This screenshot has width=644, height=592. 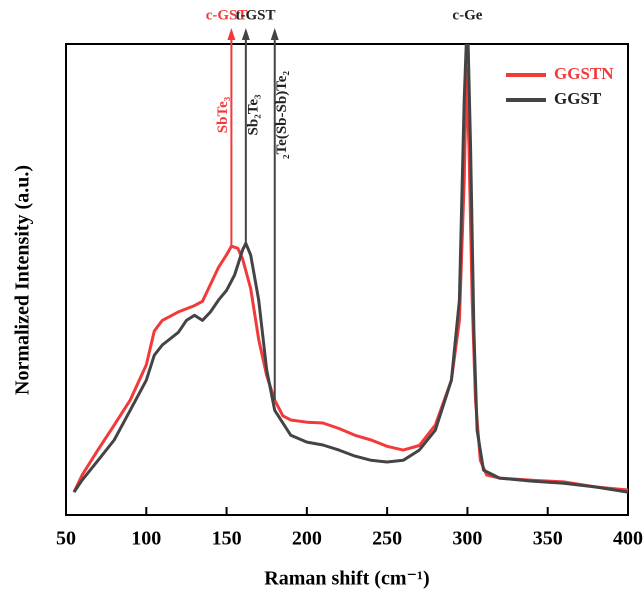 What do you see at coordinates (467, 15) in the screenshot?
I see `top-label: c-Ge` at bounding box center [467, 15].